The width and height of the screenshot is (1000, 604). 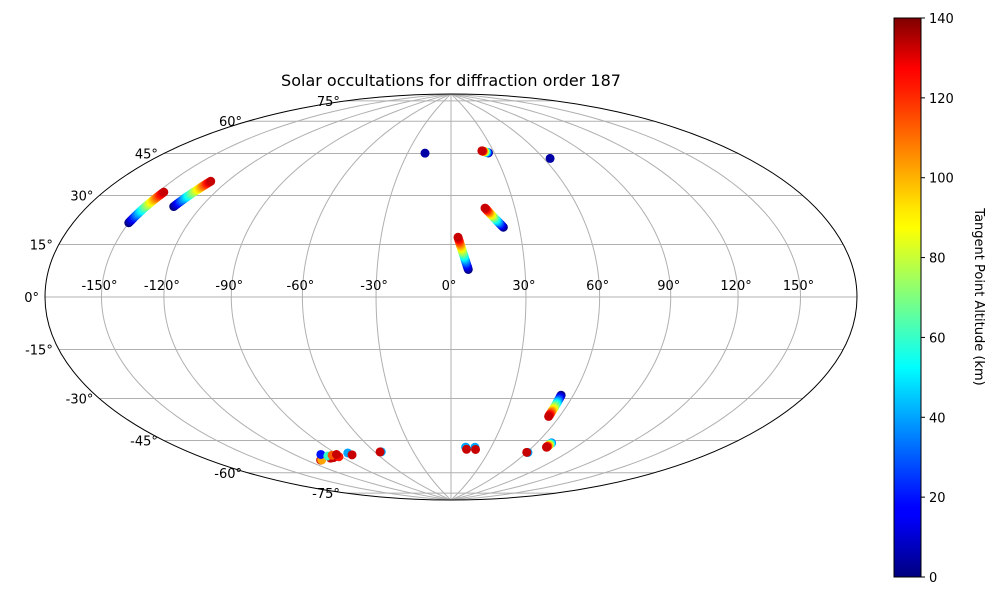 What do you see at coordinates (597, 286) in the screenshot?
I see `longitude-tick-label: 60°` at bounding box center [597, 286].